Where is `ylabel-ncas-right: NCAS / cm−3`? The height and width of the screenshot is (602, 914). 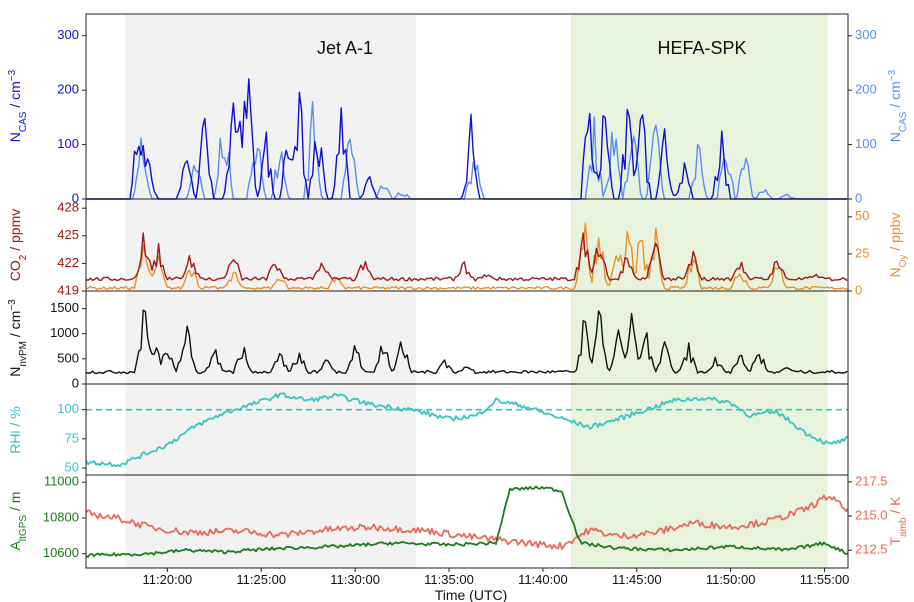
ylabel-ncas-right: NCAS / cm−3 is located at coordinates (898, 105).